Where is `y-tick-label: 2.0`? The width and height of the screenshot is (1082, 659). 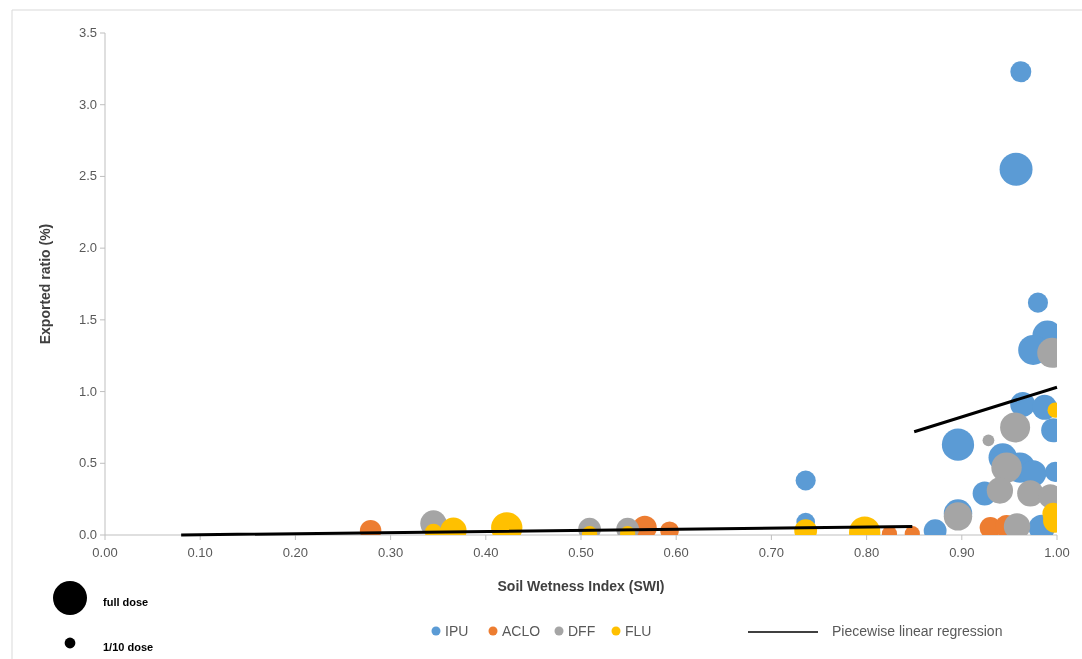
y-tick-label: 2.0 is located at coordinates (87, 248).